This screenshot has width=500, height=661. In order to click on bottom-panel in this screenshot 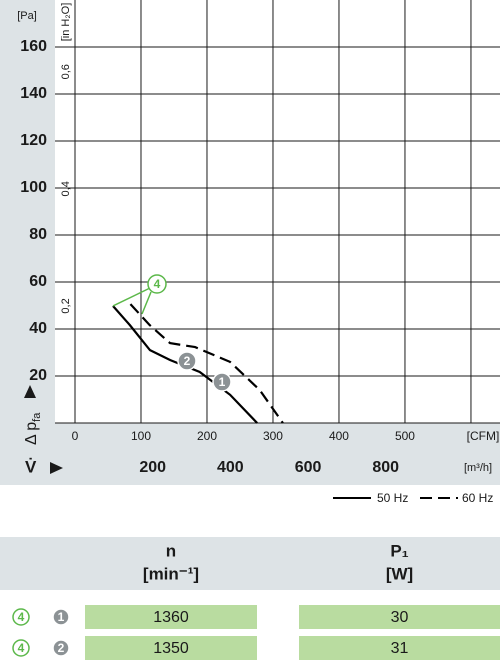, I will do `click(250, 454)`.